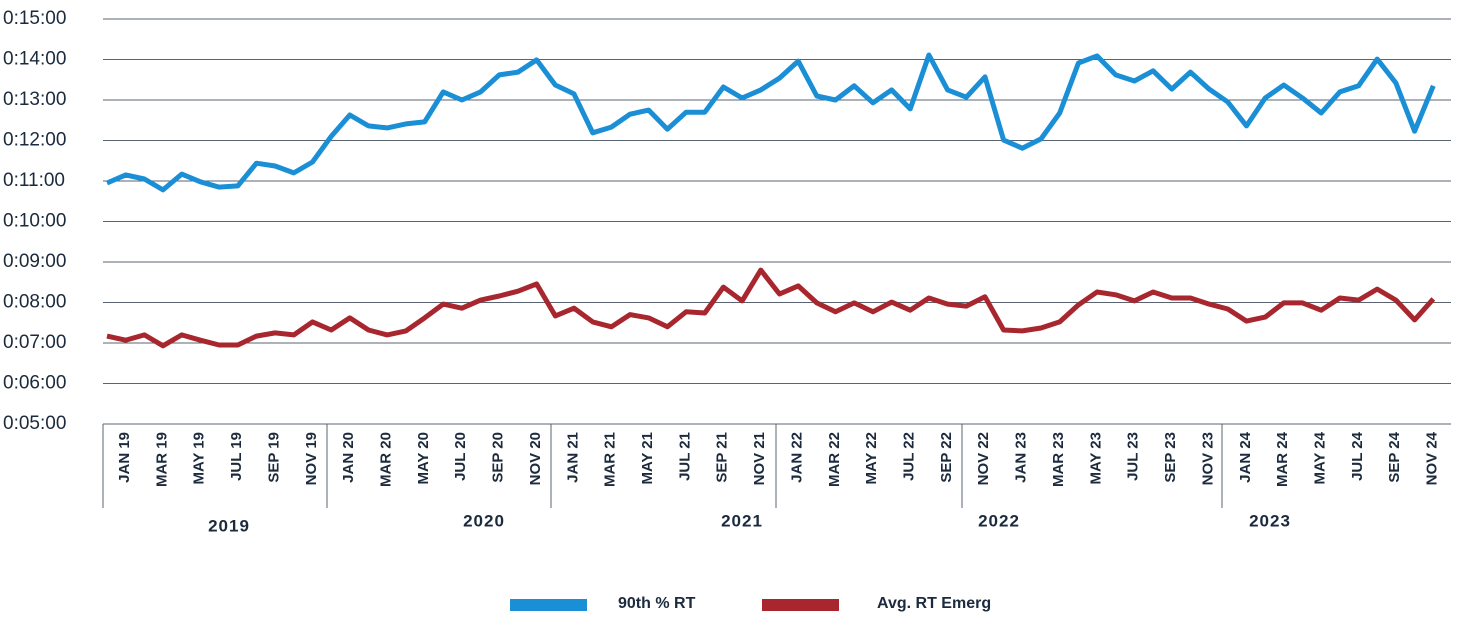  I want to click on y-tick-label: 0:08:00, so click(34, 302).